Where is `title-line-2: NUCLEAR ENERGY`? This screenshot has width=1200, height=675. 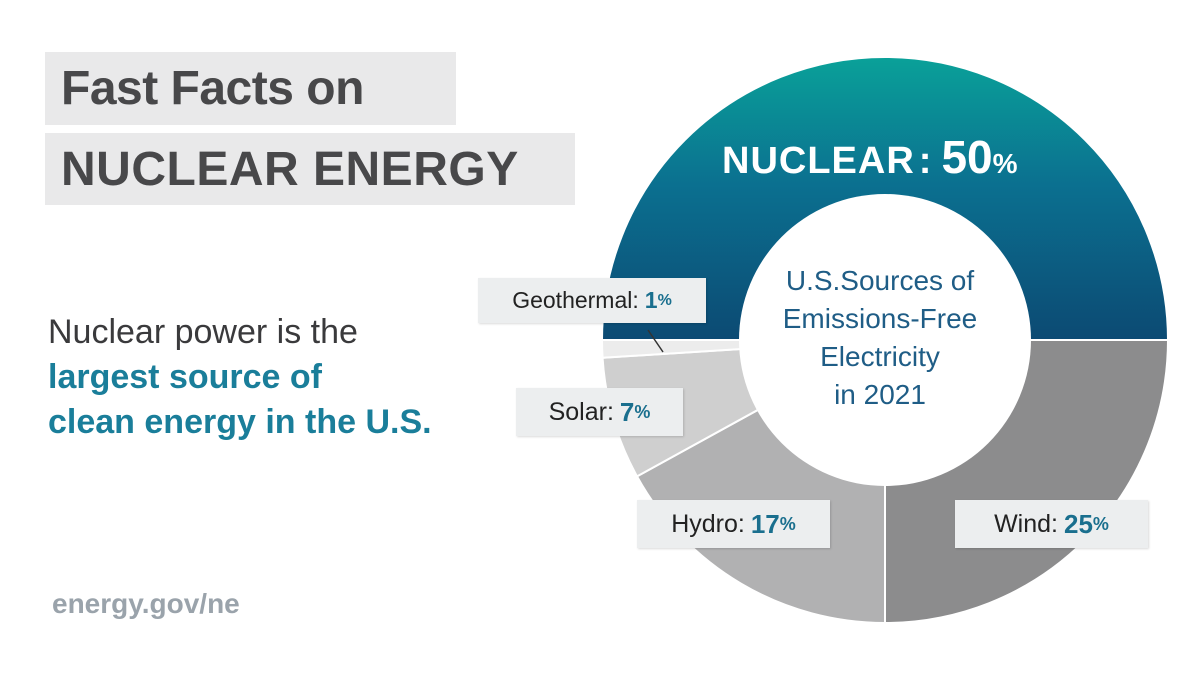
title-line-2: NUCLEAR ENERGY is located at coordinates (310, 169).